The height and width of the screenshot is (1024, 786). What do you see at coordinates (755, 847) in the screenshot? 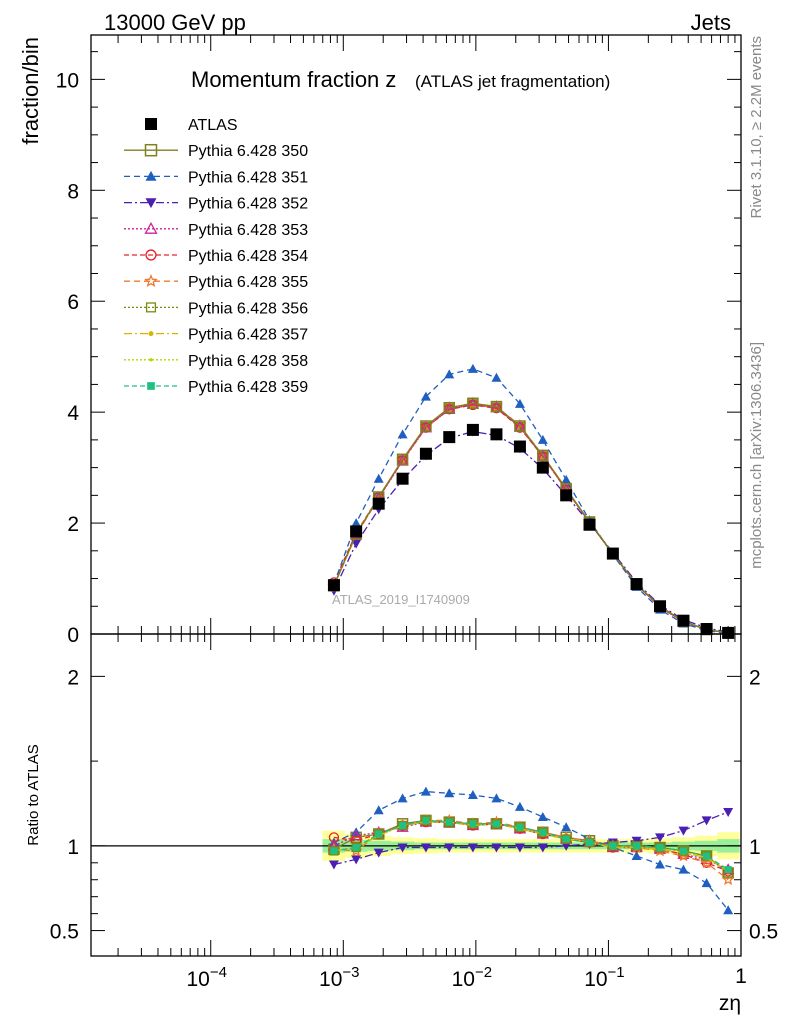
I see `y-tick-label-right: 1` at bounding box center [755, 847].